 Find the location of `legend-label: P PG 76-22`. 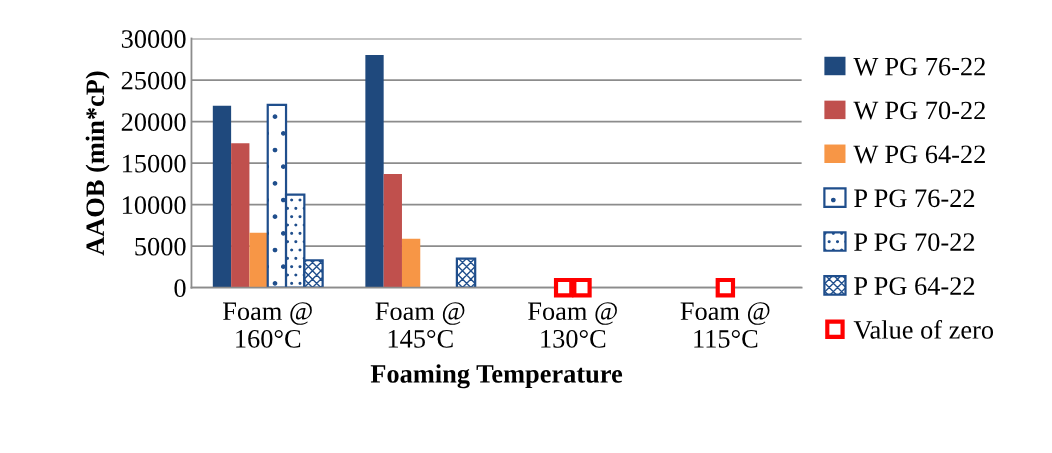

legend-label: P PG 76-22 is located at coordinates (914, 198).